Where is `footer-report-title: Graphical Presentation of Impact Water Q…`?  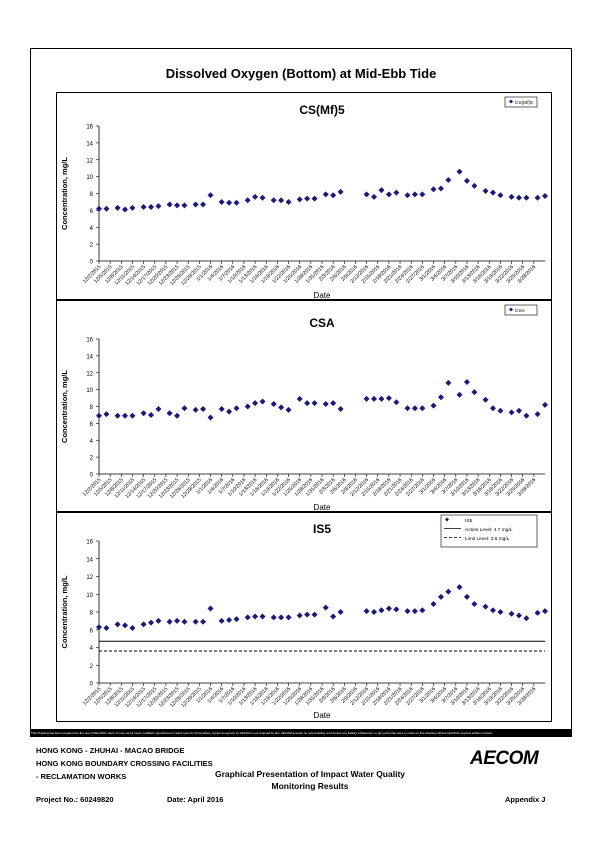
footer-report-title: Graphical Presentation of Impact Water Q… is located at coordinates (310, 780).